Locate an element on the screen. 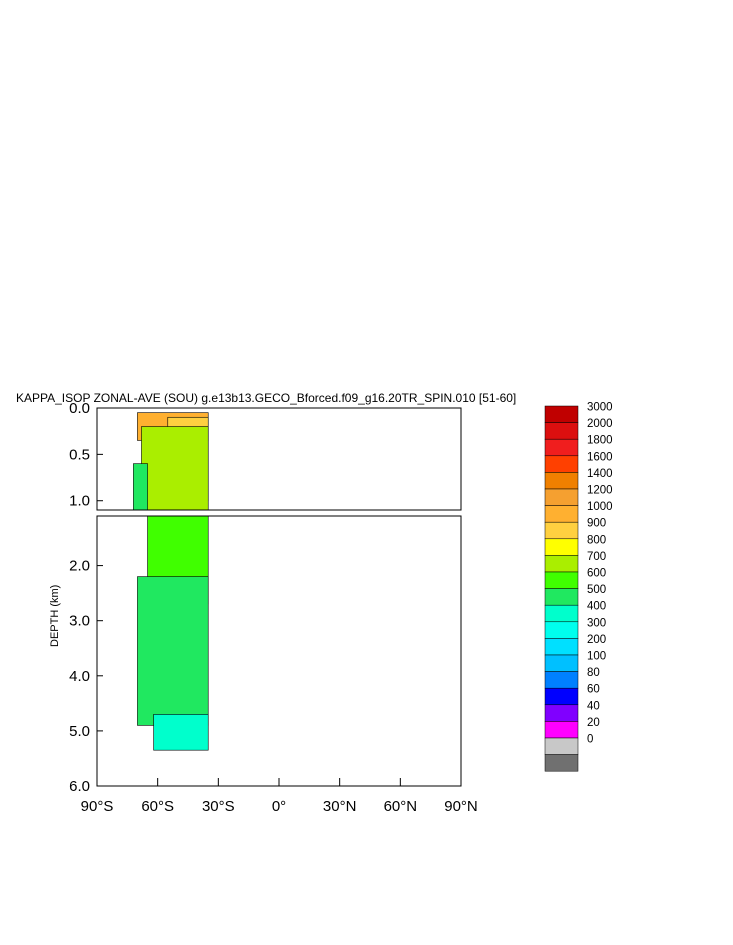  colorbar-label-400: 400 is located at coordinates (596, 607).